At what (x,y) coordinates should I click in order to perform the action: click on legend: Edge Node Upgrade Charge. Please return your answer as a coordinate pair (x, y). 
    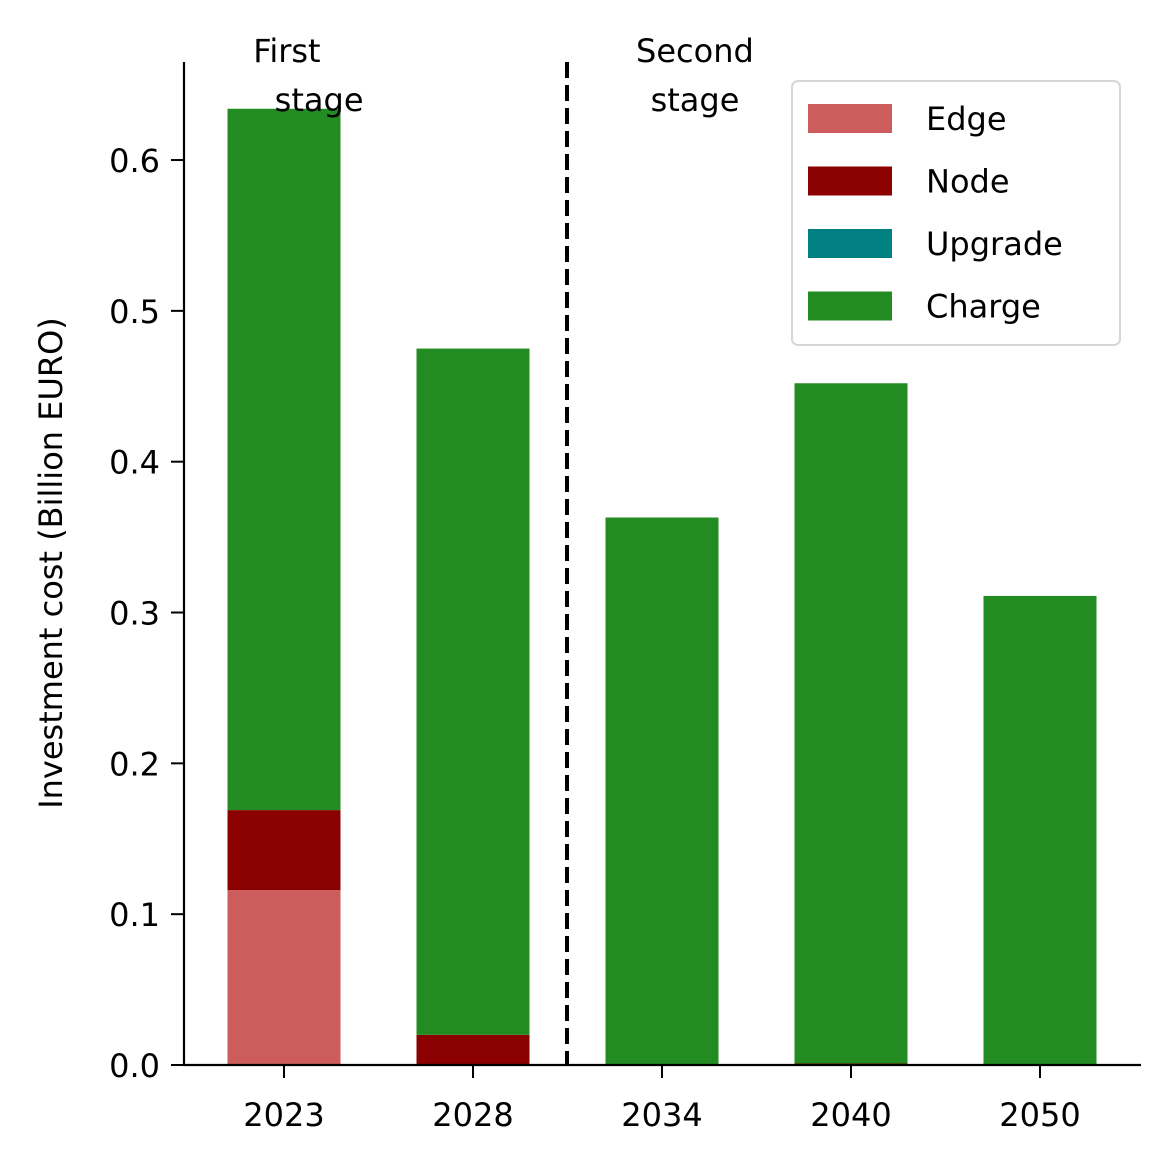
    Looking at the image, I should click on (956, 213).